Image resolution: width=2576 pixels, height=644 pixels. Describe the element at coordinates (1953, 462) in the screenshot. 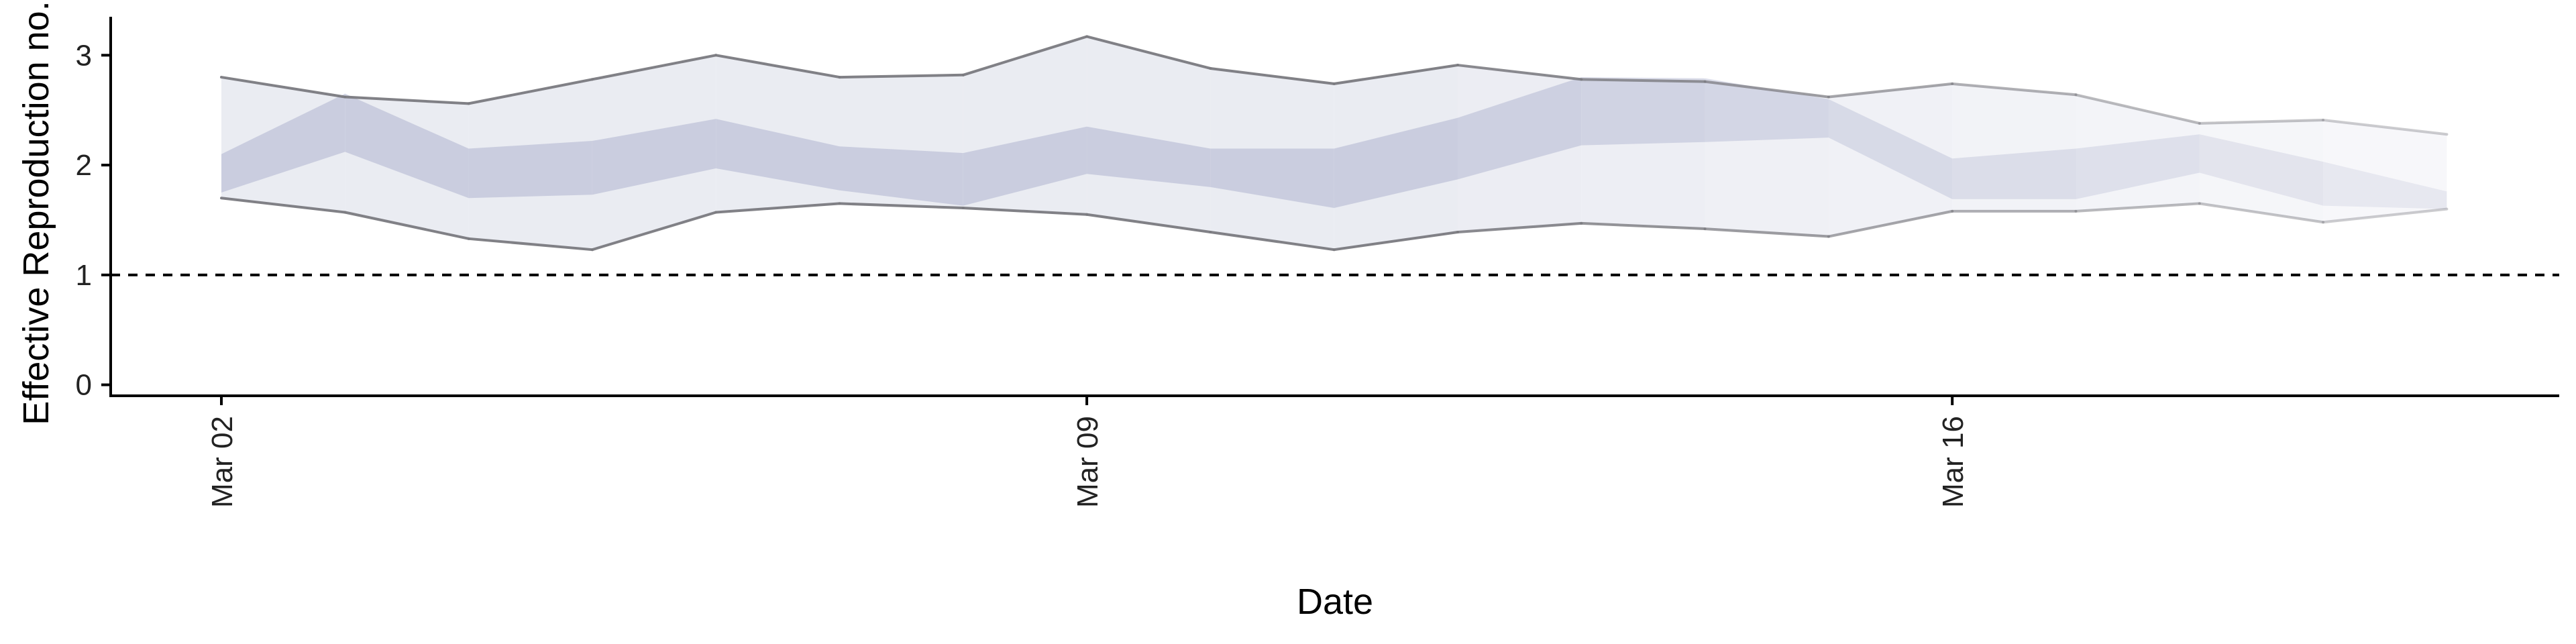

I see `x-tick-label: Mar 16` at that location.